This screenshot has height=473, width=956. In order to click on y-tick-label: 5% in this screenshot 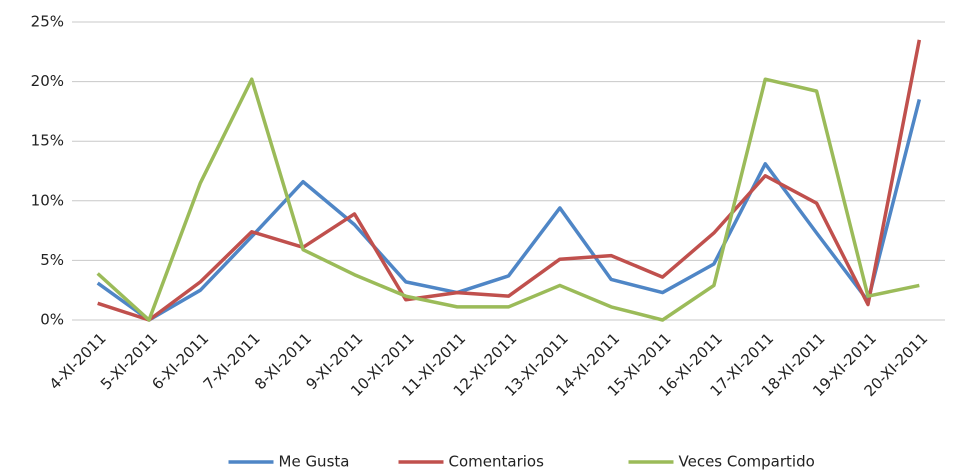, I will do `click(52, 260)`.